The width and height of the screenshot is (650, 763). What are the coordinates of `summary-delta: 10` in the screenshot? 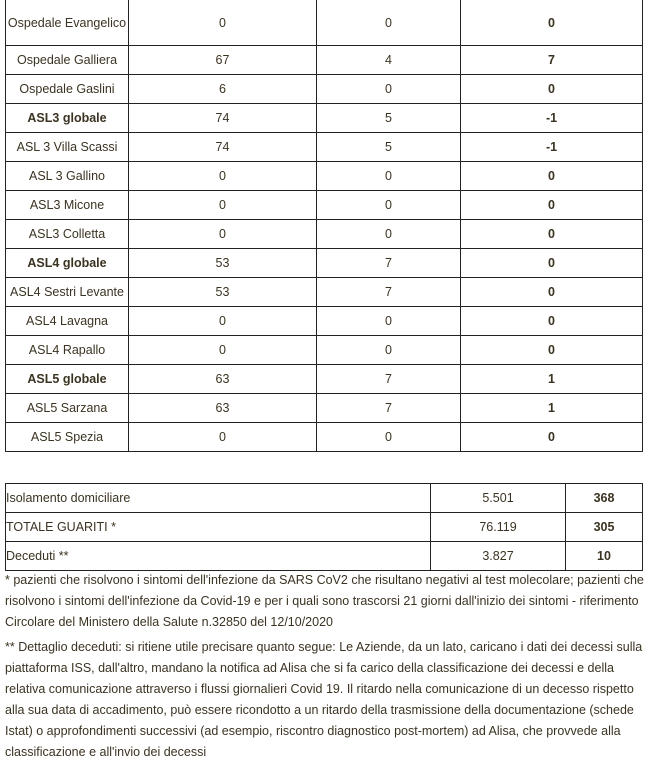 It's located at (604, 556).